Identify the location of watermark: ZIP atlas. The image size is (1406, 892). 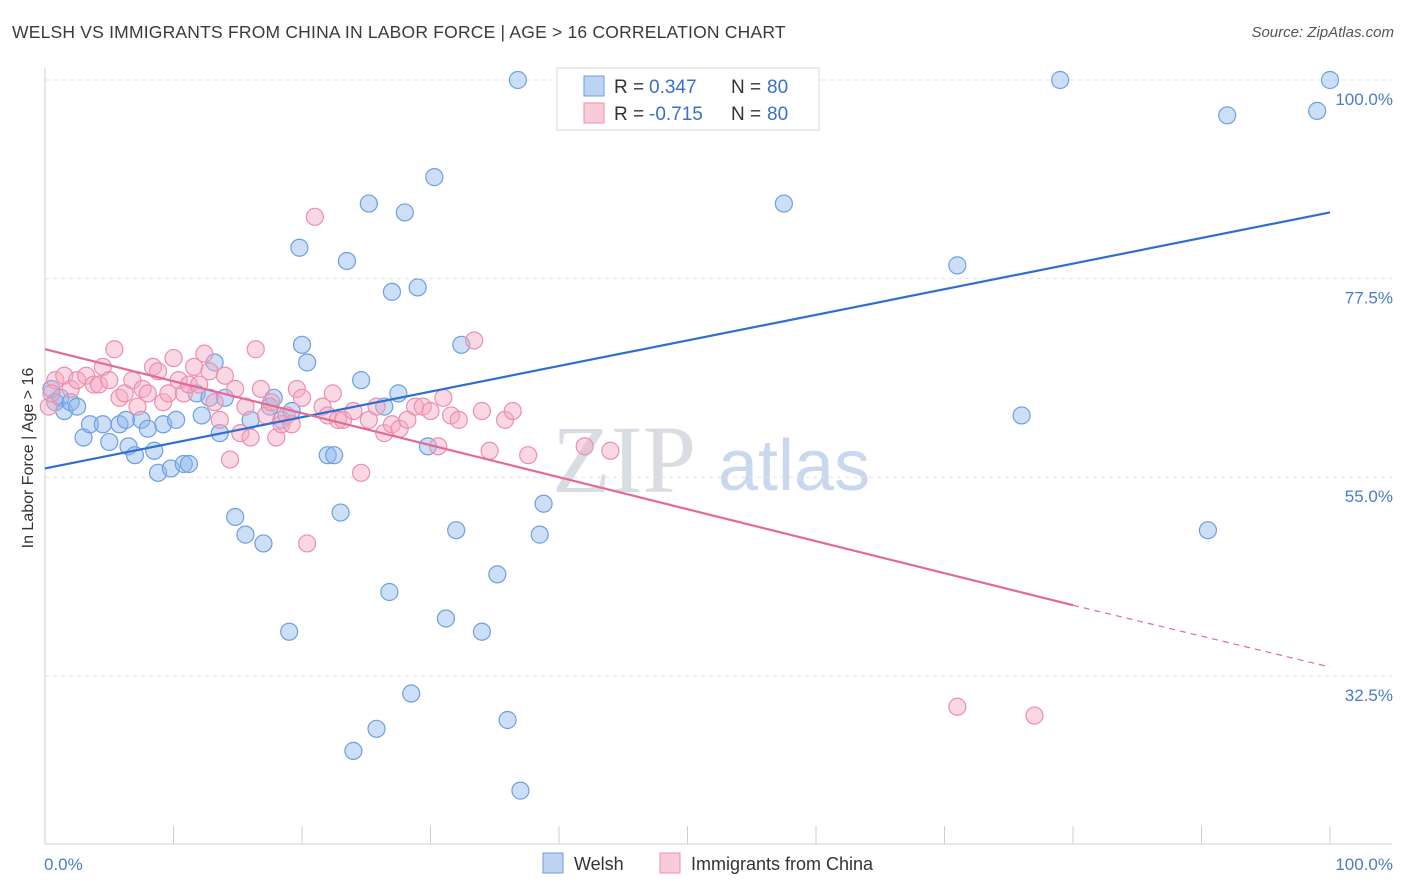
(711, 459).